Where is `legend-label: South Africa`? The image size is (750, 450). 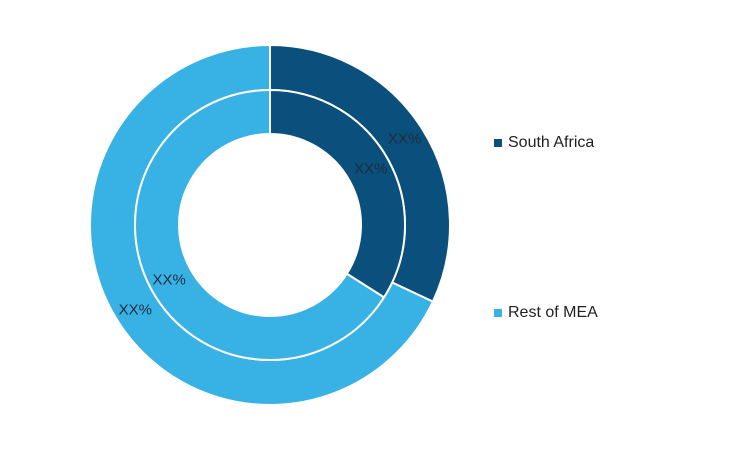
legend-label: South Africa is located at coordinates (551, 142).